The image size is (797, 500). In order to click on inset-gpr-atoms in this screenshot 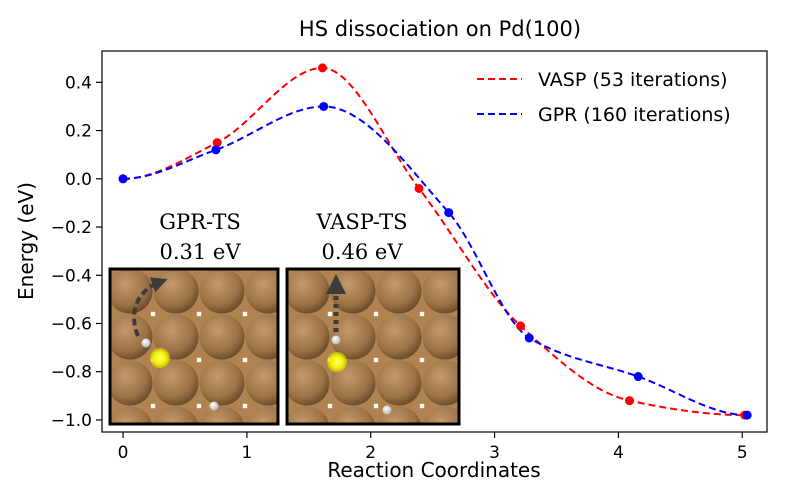, I will do `click(194, 346)`.